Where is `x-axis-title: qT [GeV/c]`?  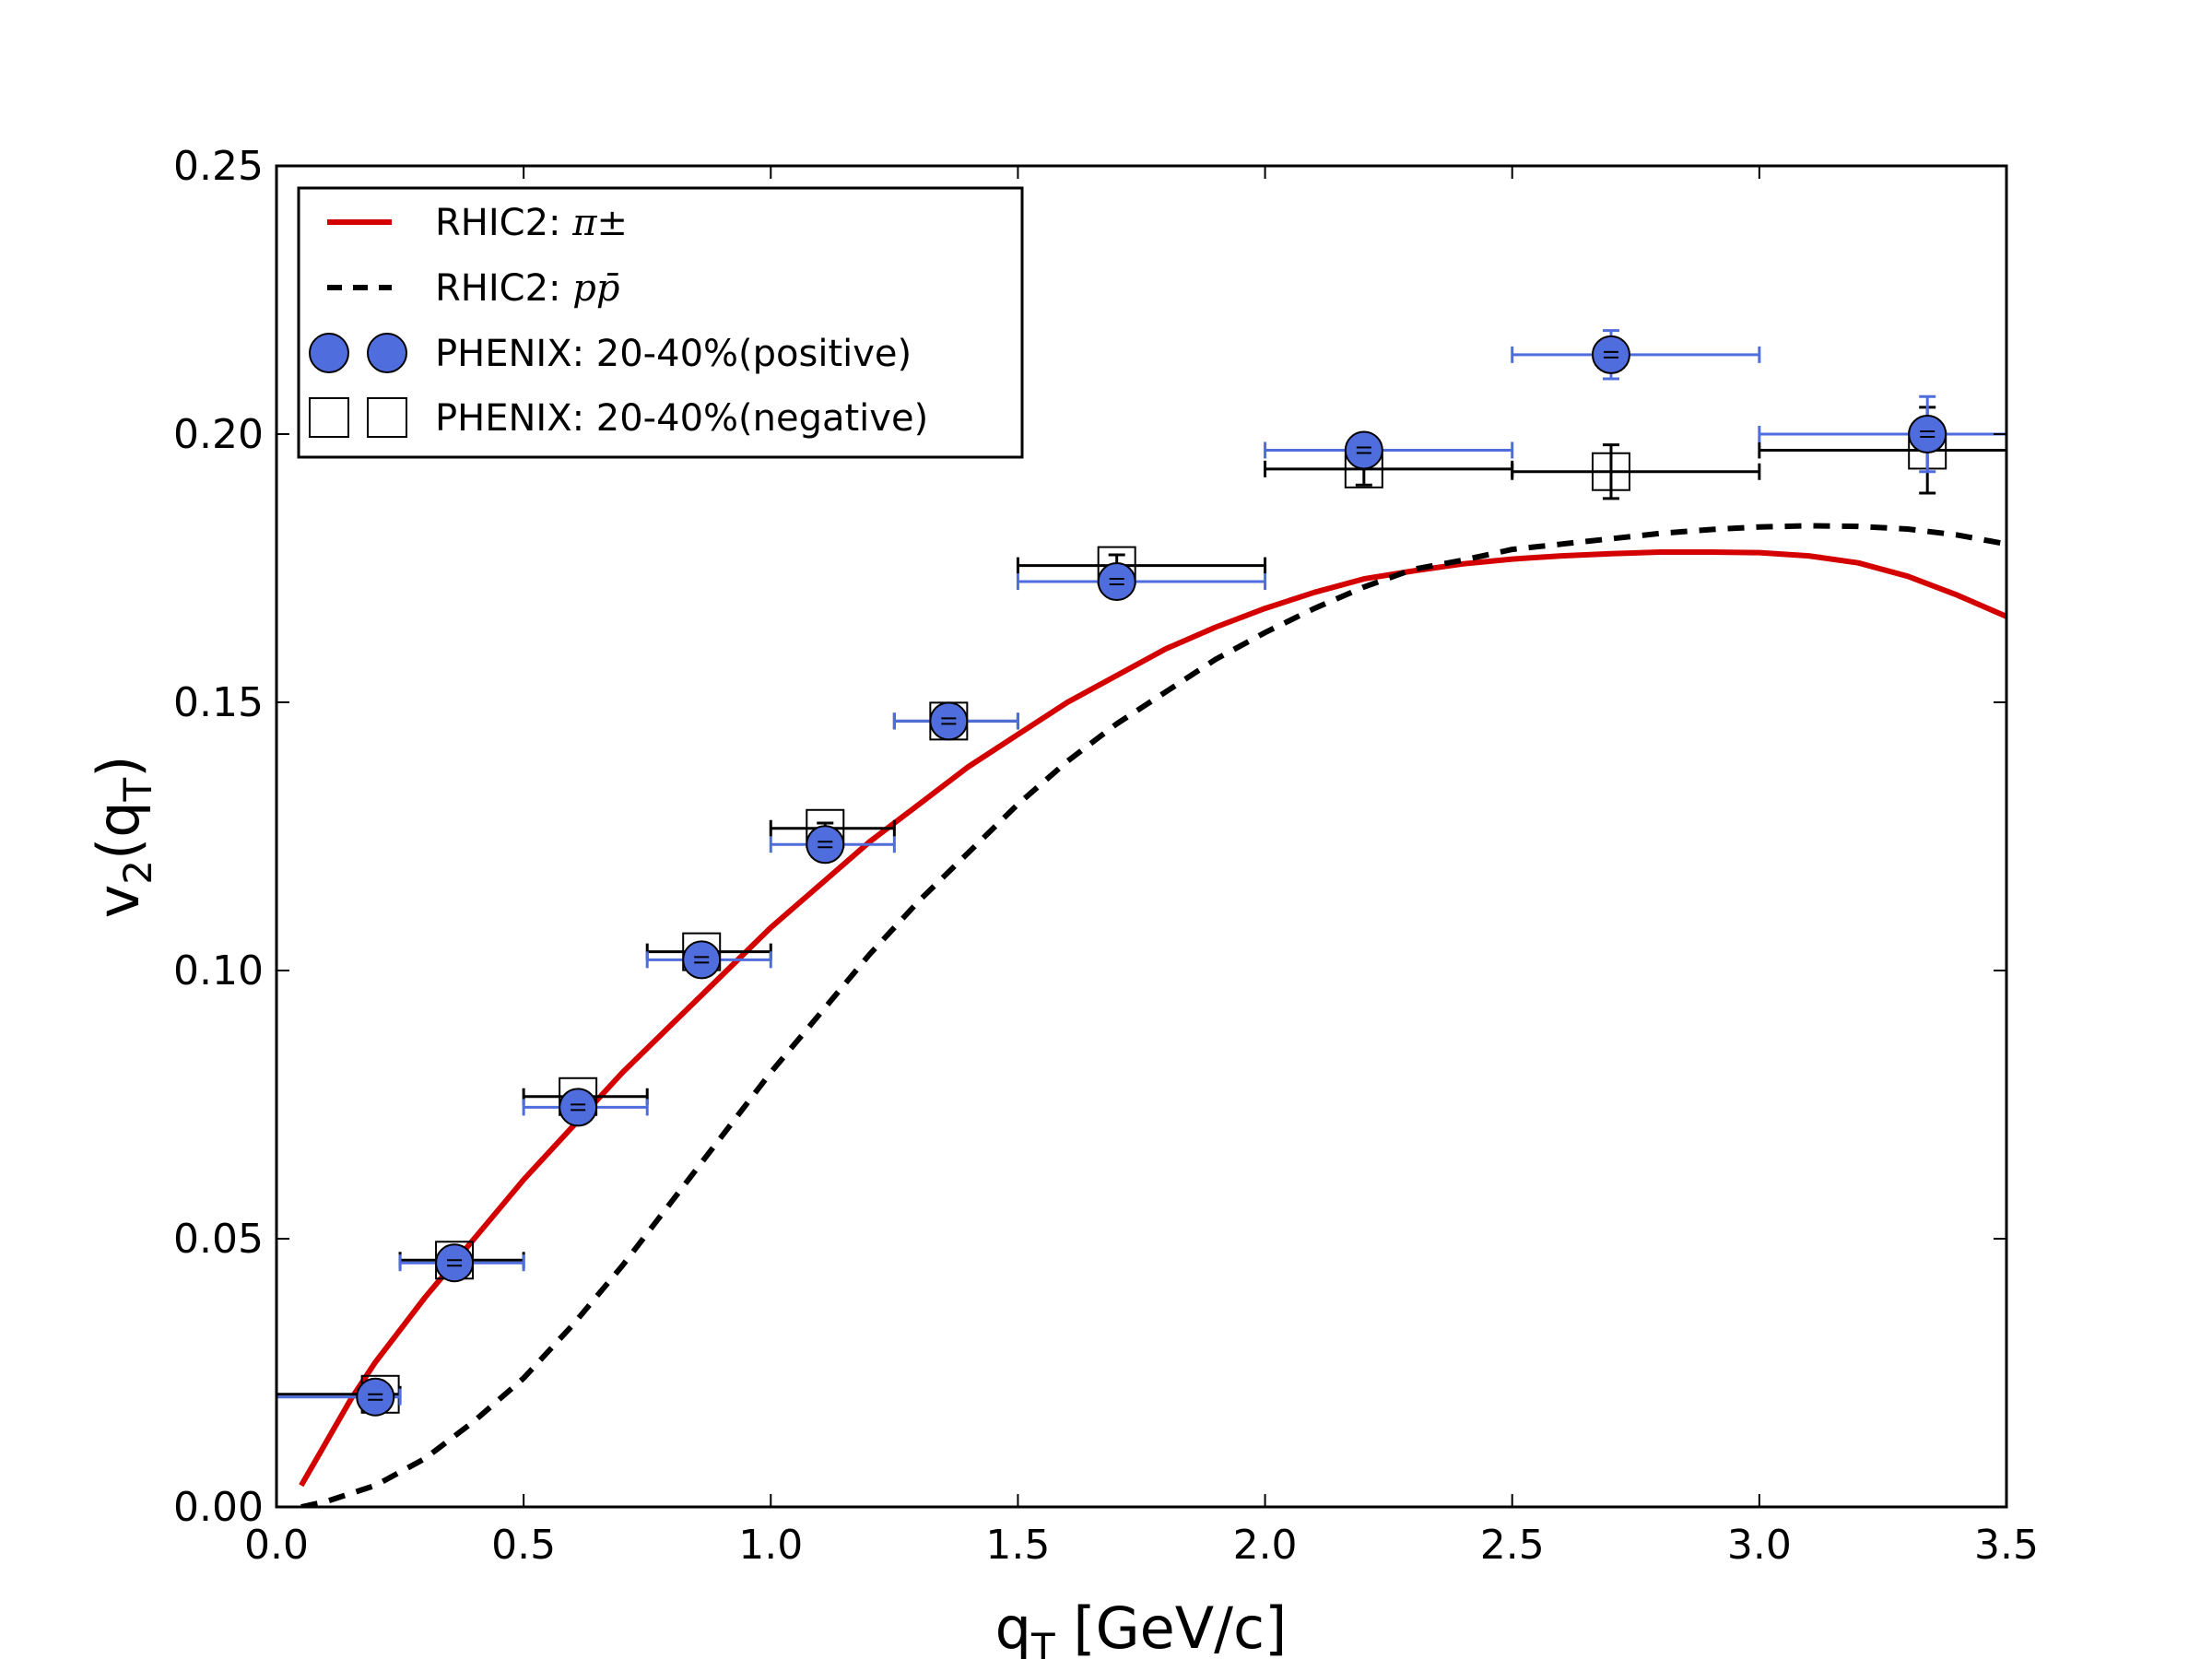
x-axis-title: qT [GeV/c] is located at coordinates (1141, 1626).